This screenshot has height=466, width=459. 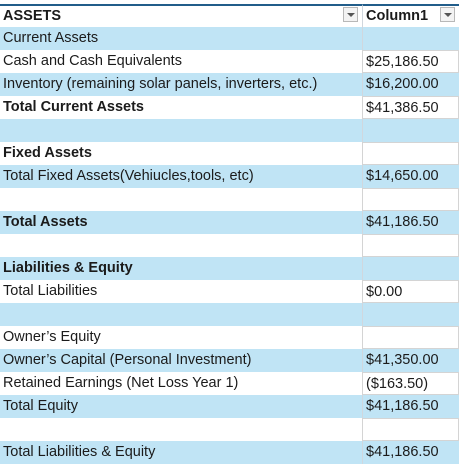 I want to click on header-cell: Column1, so click(x=410, y=15).